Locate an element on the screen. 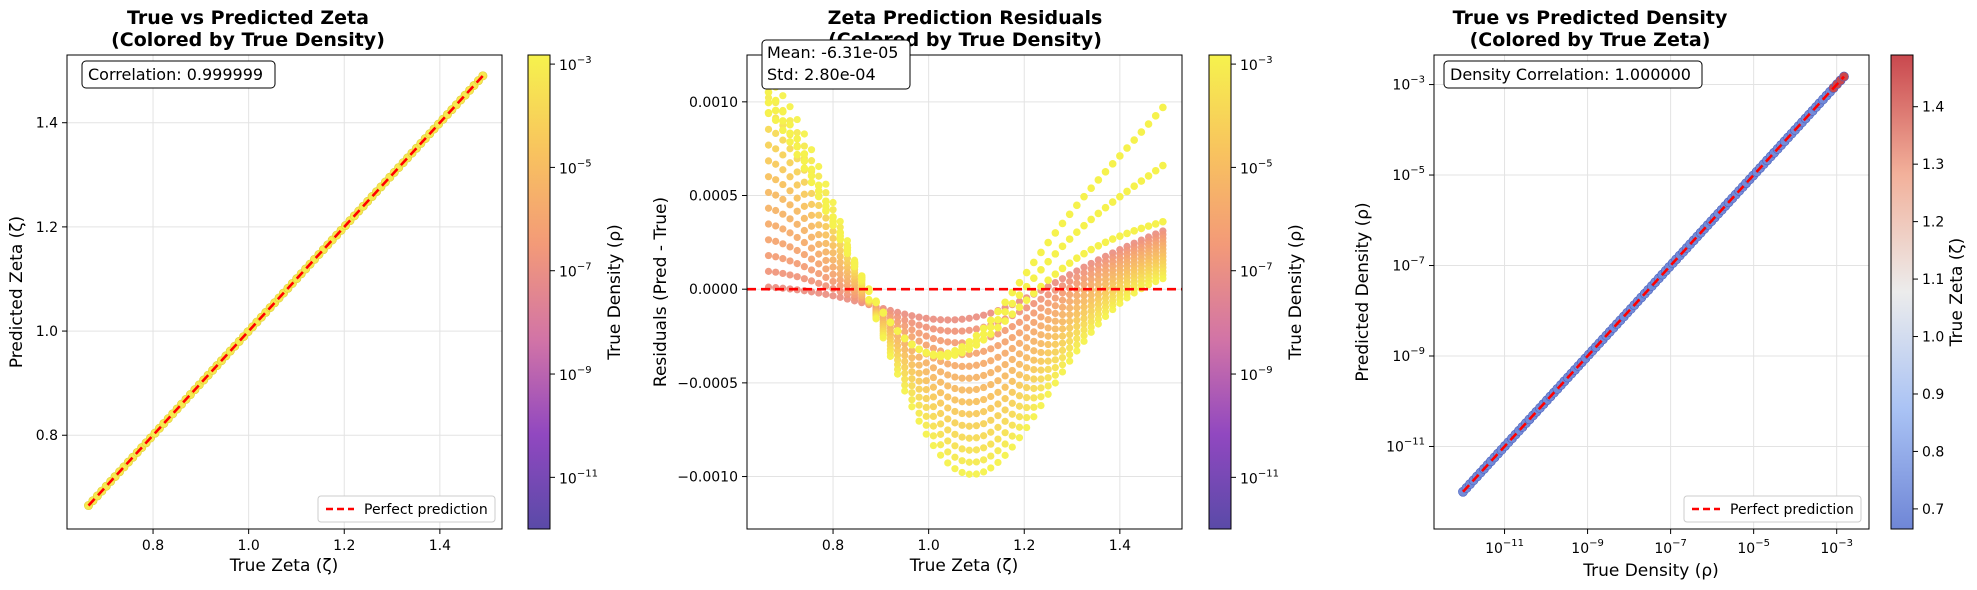  colorbar-tick-label: 10−7 is located at coordinates (1256, 271).